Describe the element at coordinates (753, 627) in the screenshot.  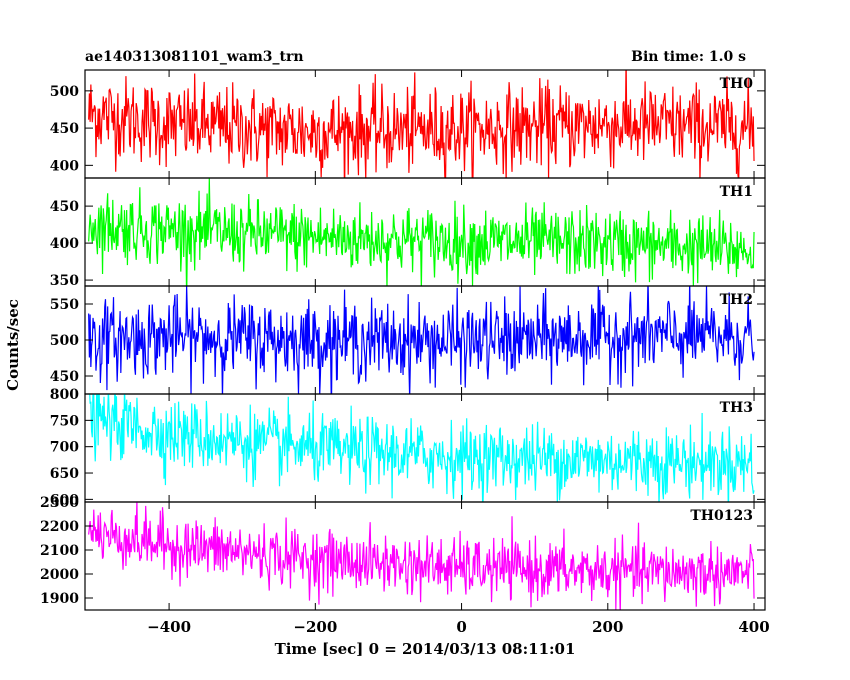
I see `x-tick-label: 400` at that location.